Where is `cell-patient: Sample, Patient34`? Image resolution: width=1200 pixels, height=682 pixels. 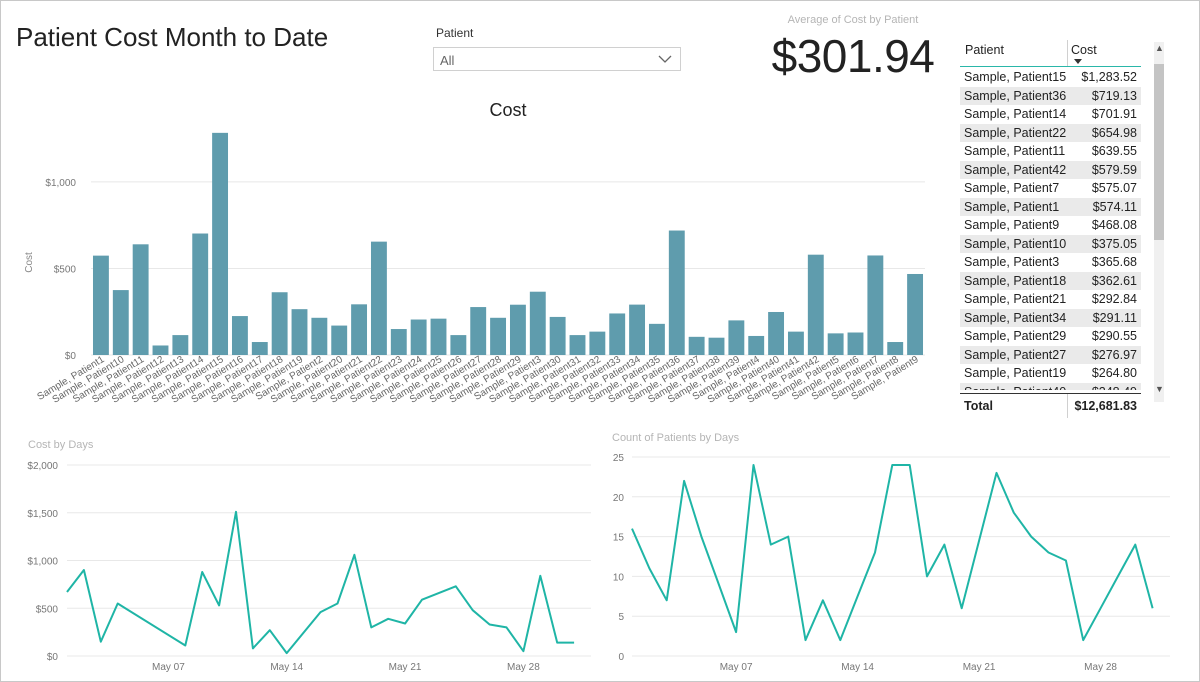 cell-patient: Sample, Patient34 is located at coordinates (1015, 317).